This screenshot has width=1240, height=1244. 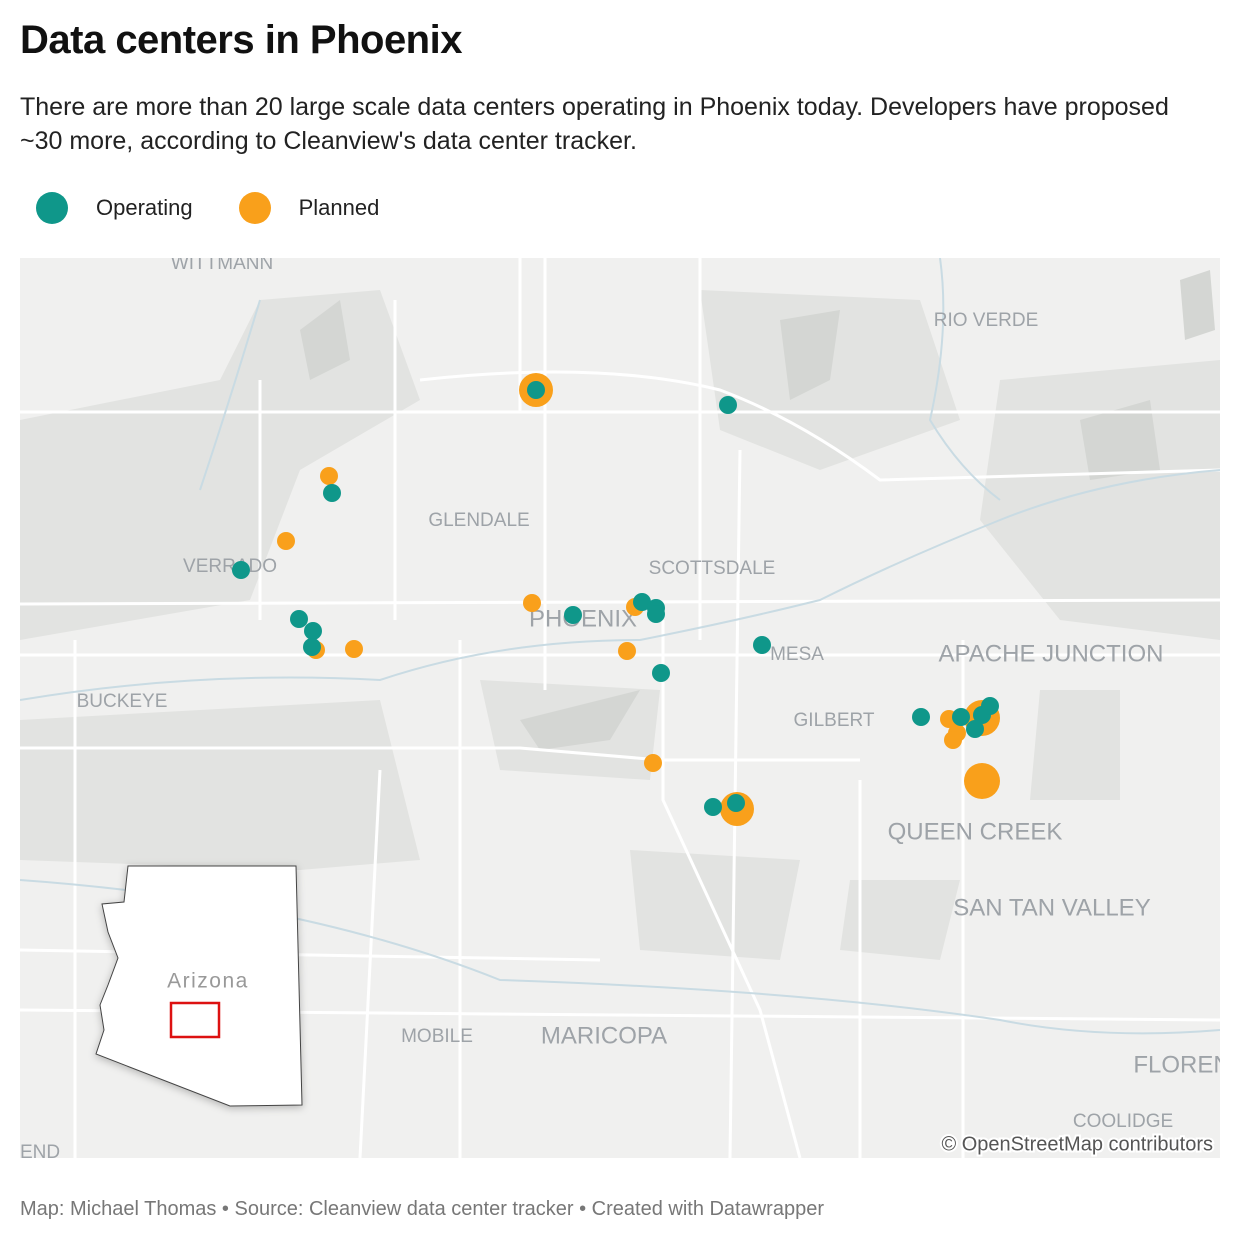 I want to click on inset-highlight, so click(x=195, y=1020).